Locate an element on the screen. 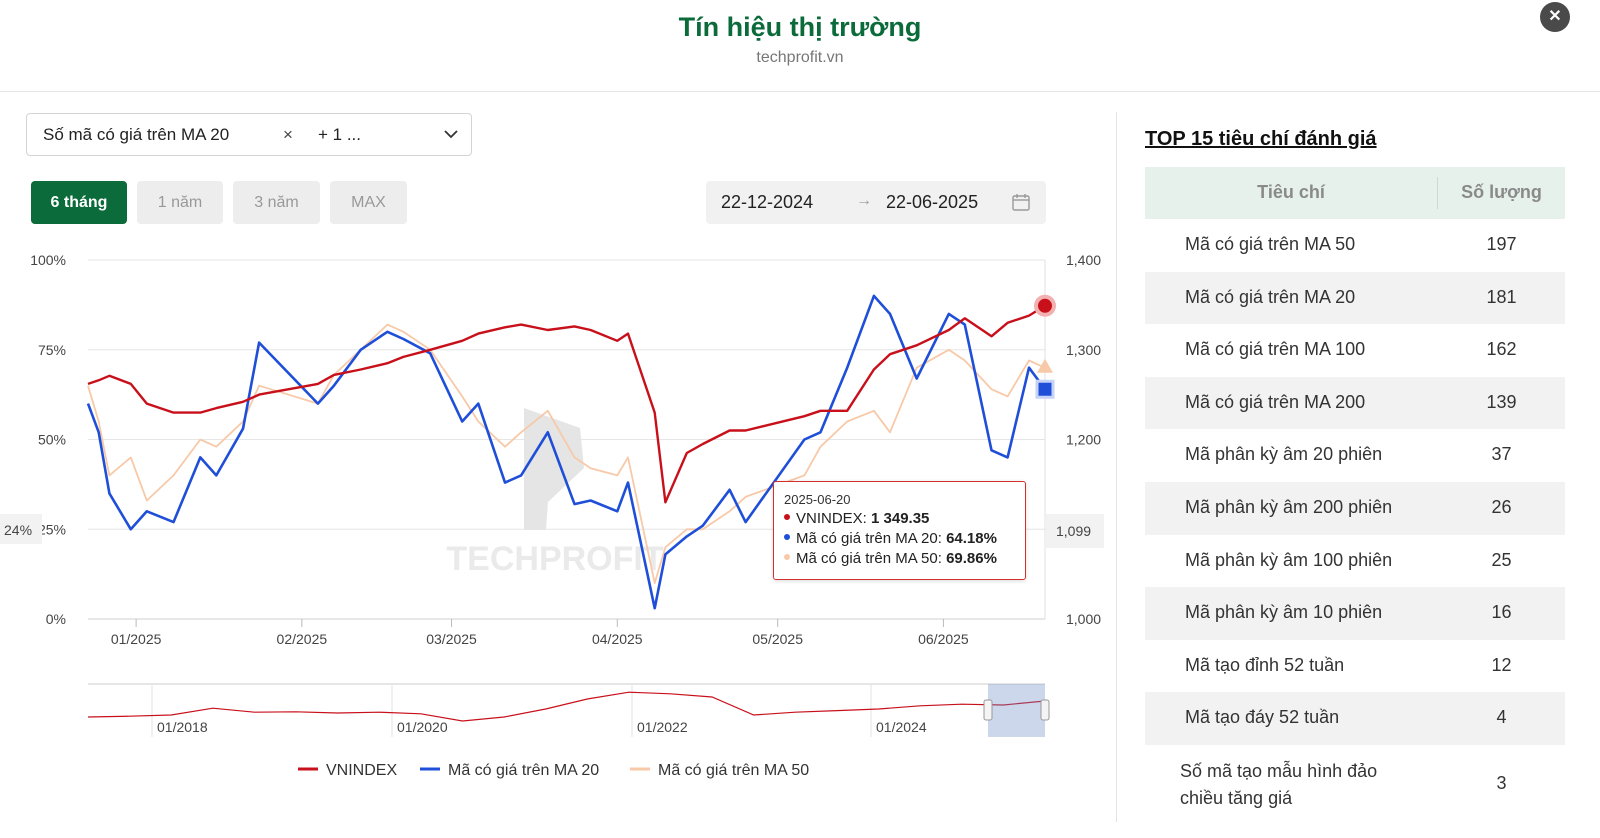 This screenshot has width=1600, height=838. tooltip-row-ma20: Mã có giá trên MA 20: 64.18% is located at coordinates (899, 539).